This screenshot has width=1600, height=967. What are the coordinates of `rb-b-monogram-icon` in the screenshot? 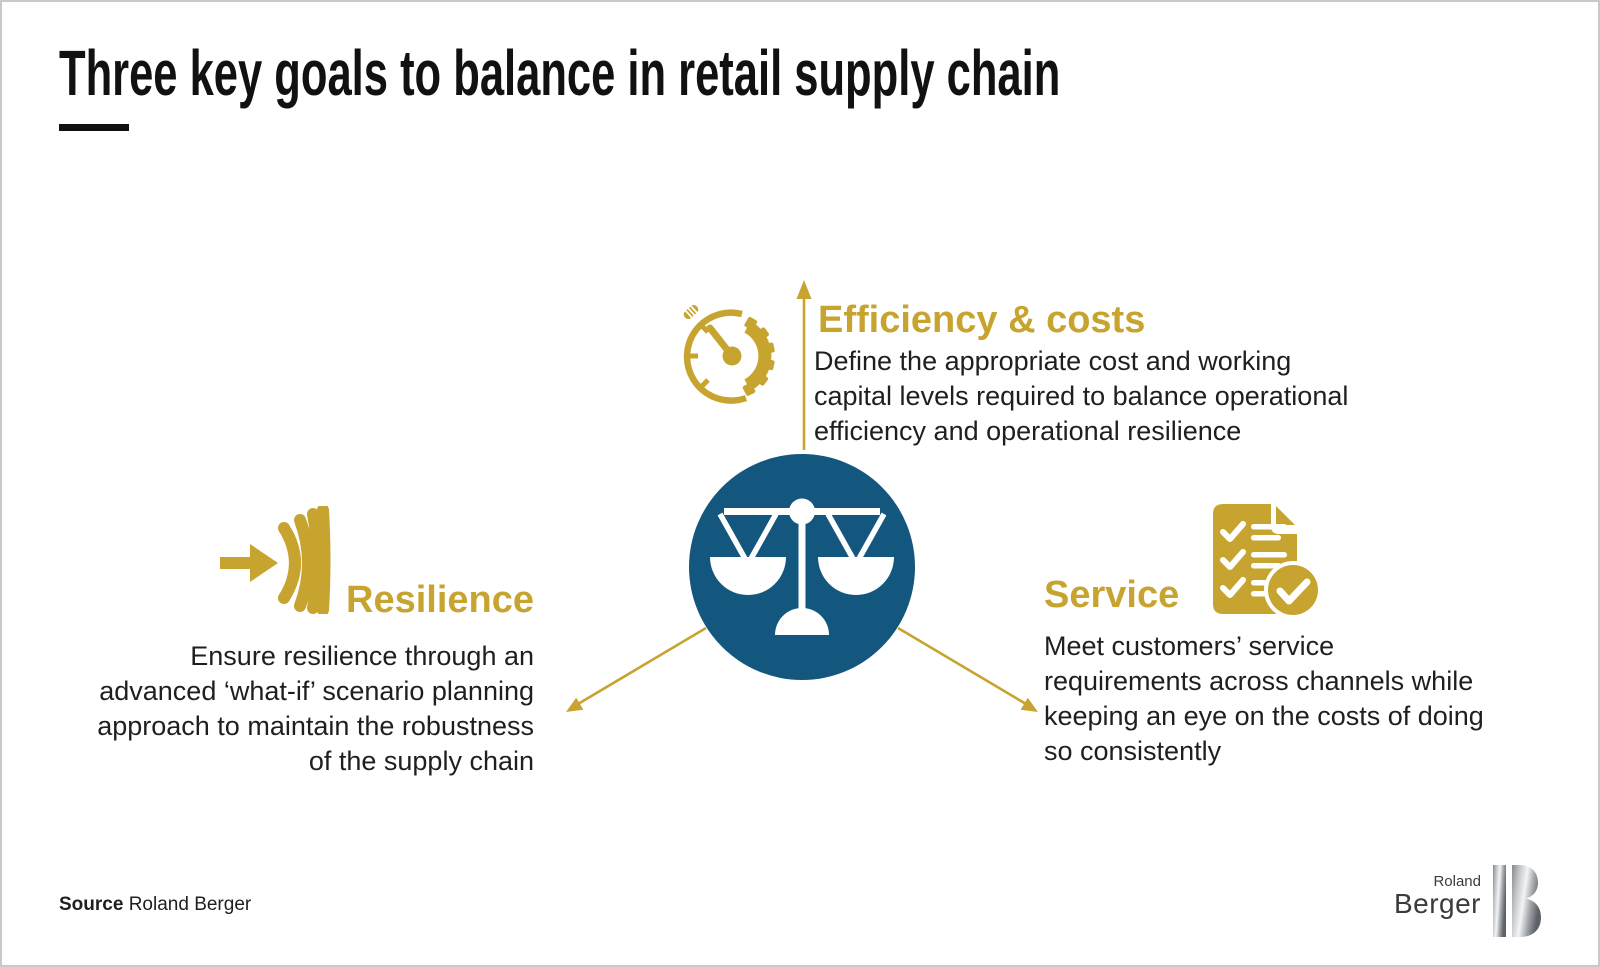 It's located at (1517, 901).